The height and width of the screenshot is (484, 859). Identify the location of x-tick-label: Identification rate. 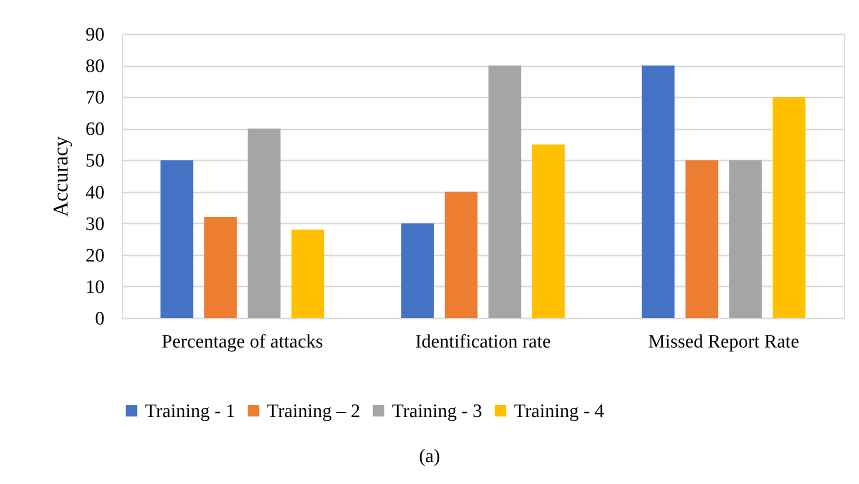
(483, 342).